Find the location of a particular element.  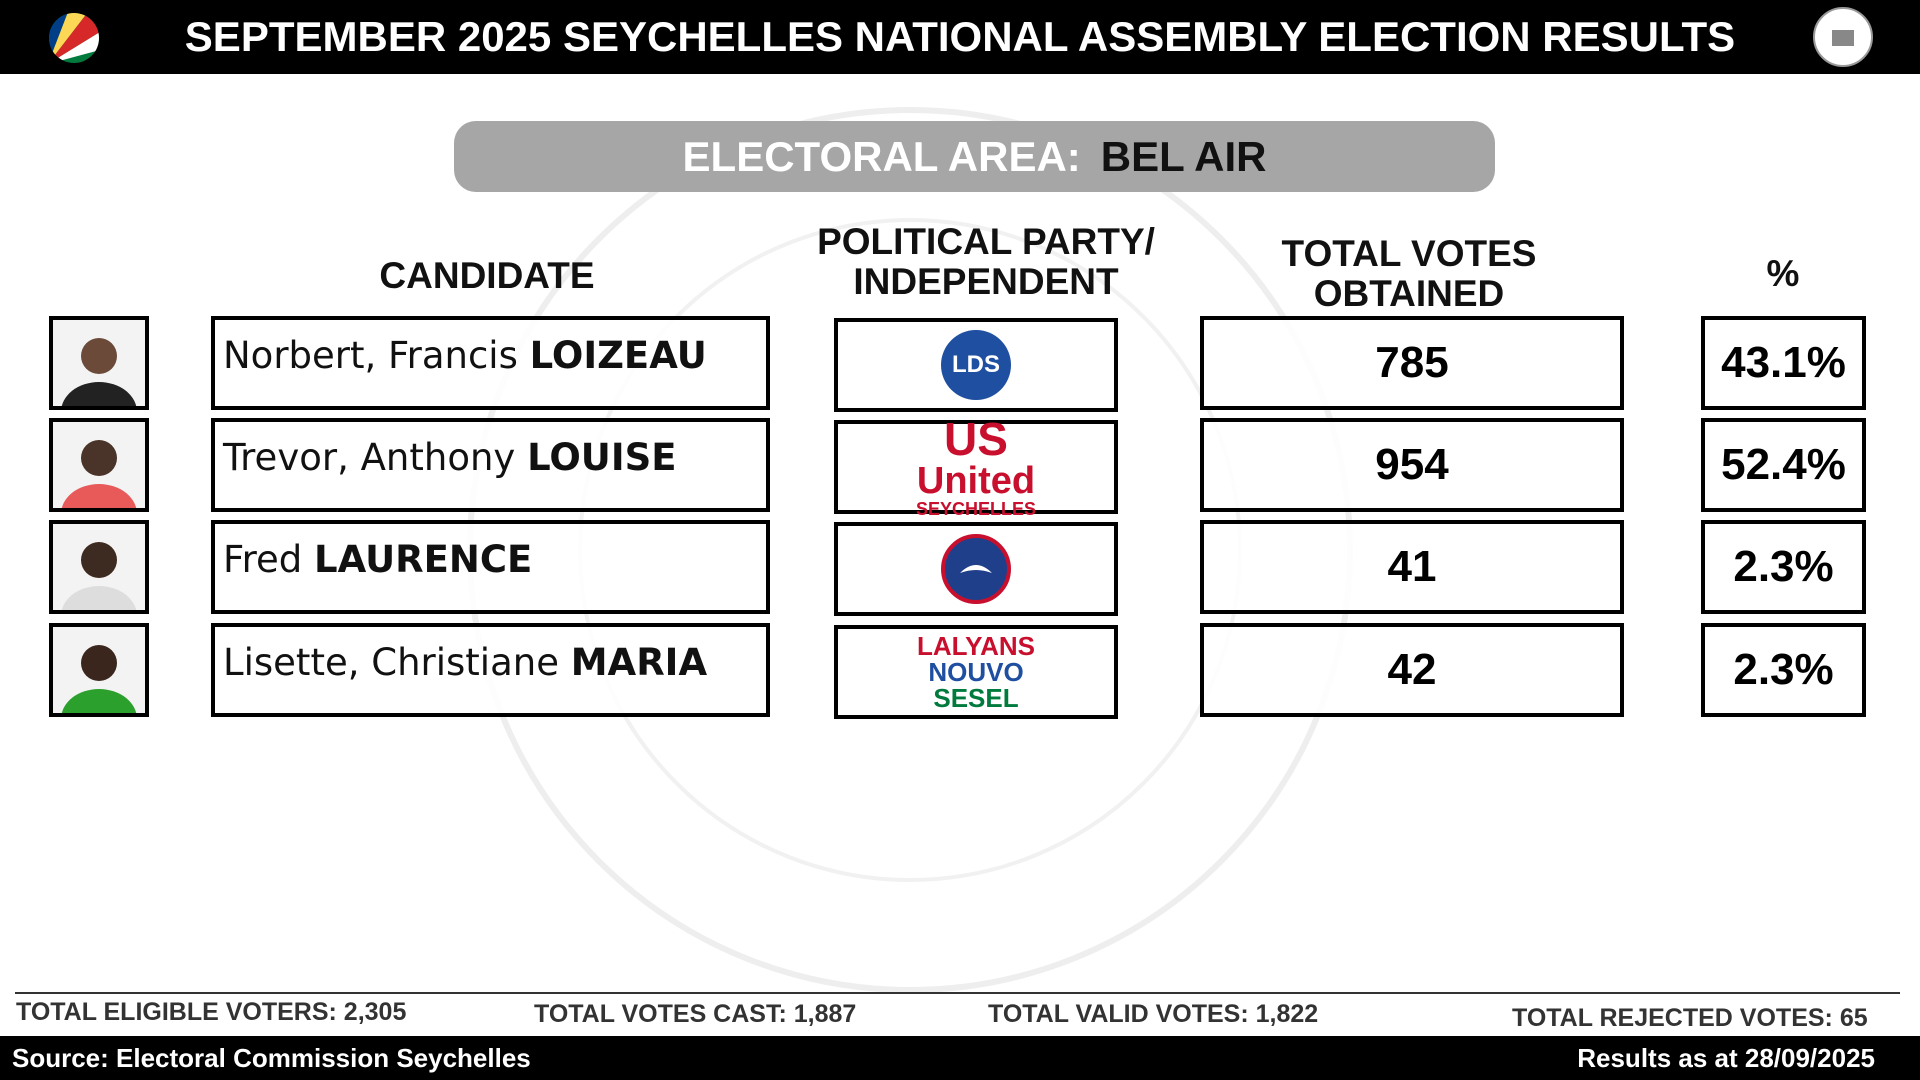

party-text: SESEL is located at coordinates (976, 698).